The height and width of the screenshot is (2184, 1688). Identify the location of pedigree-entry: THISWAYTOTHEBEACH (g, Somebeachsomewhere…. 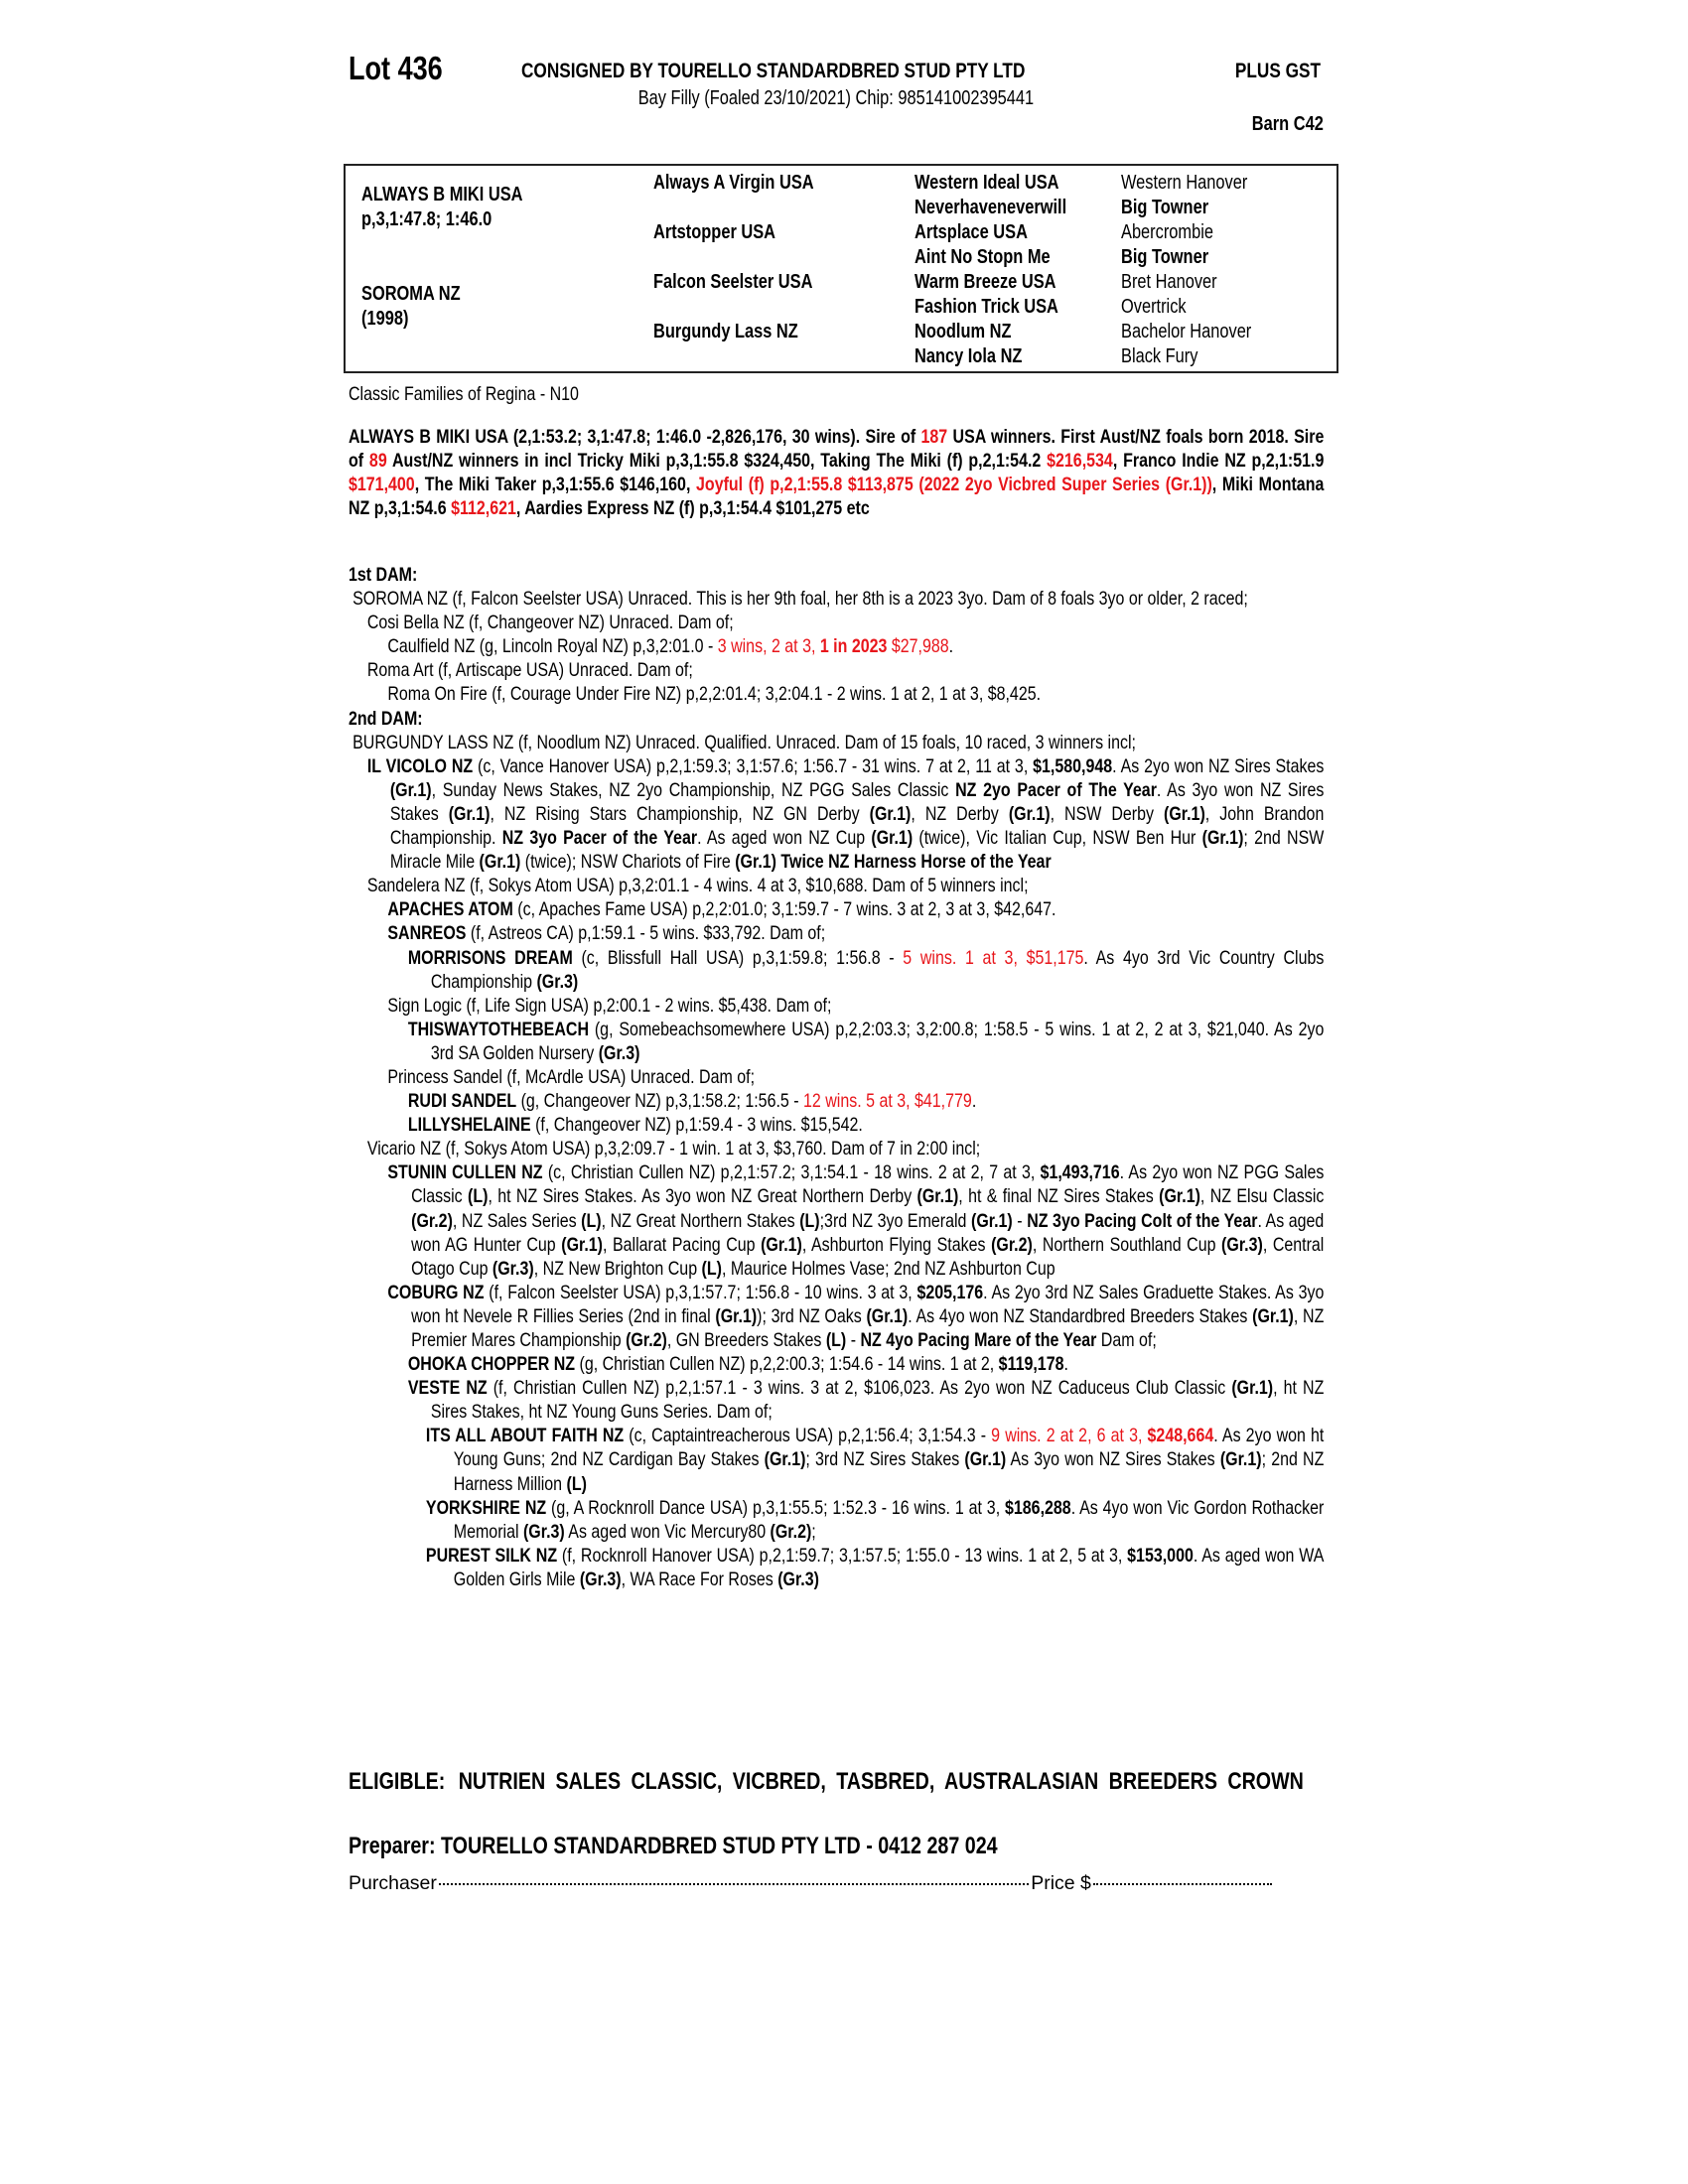
(837, 1041).